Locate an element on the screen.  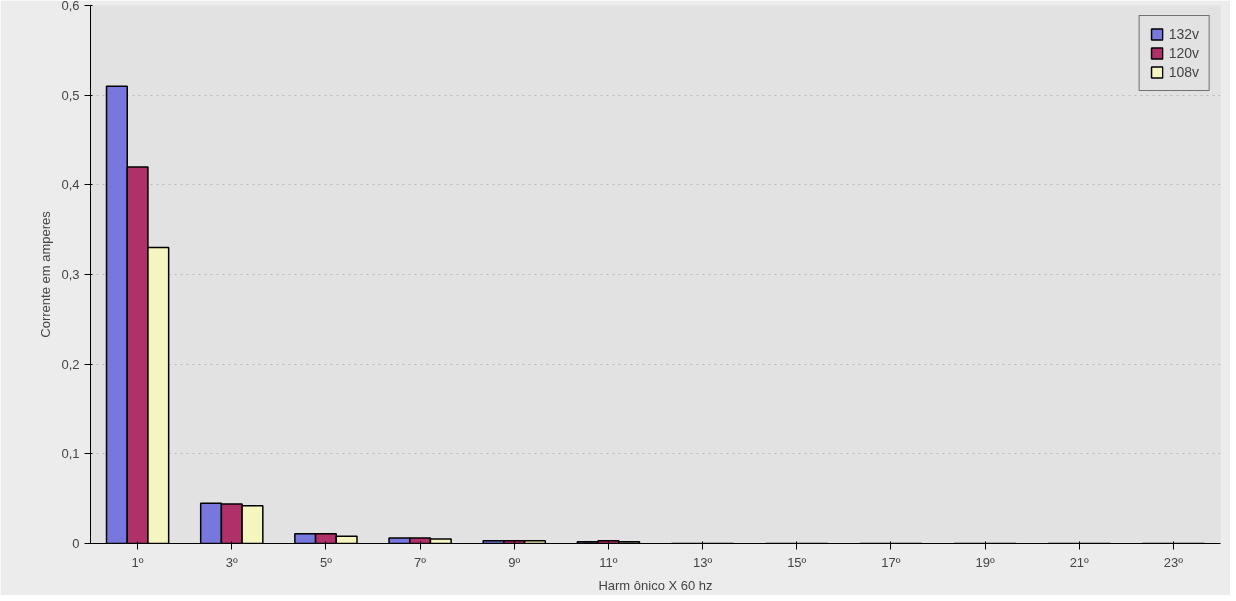
x-tick-label: 9º is located at coordinates (514, 562).